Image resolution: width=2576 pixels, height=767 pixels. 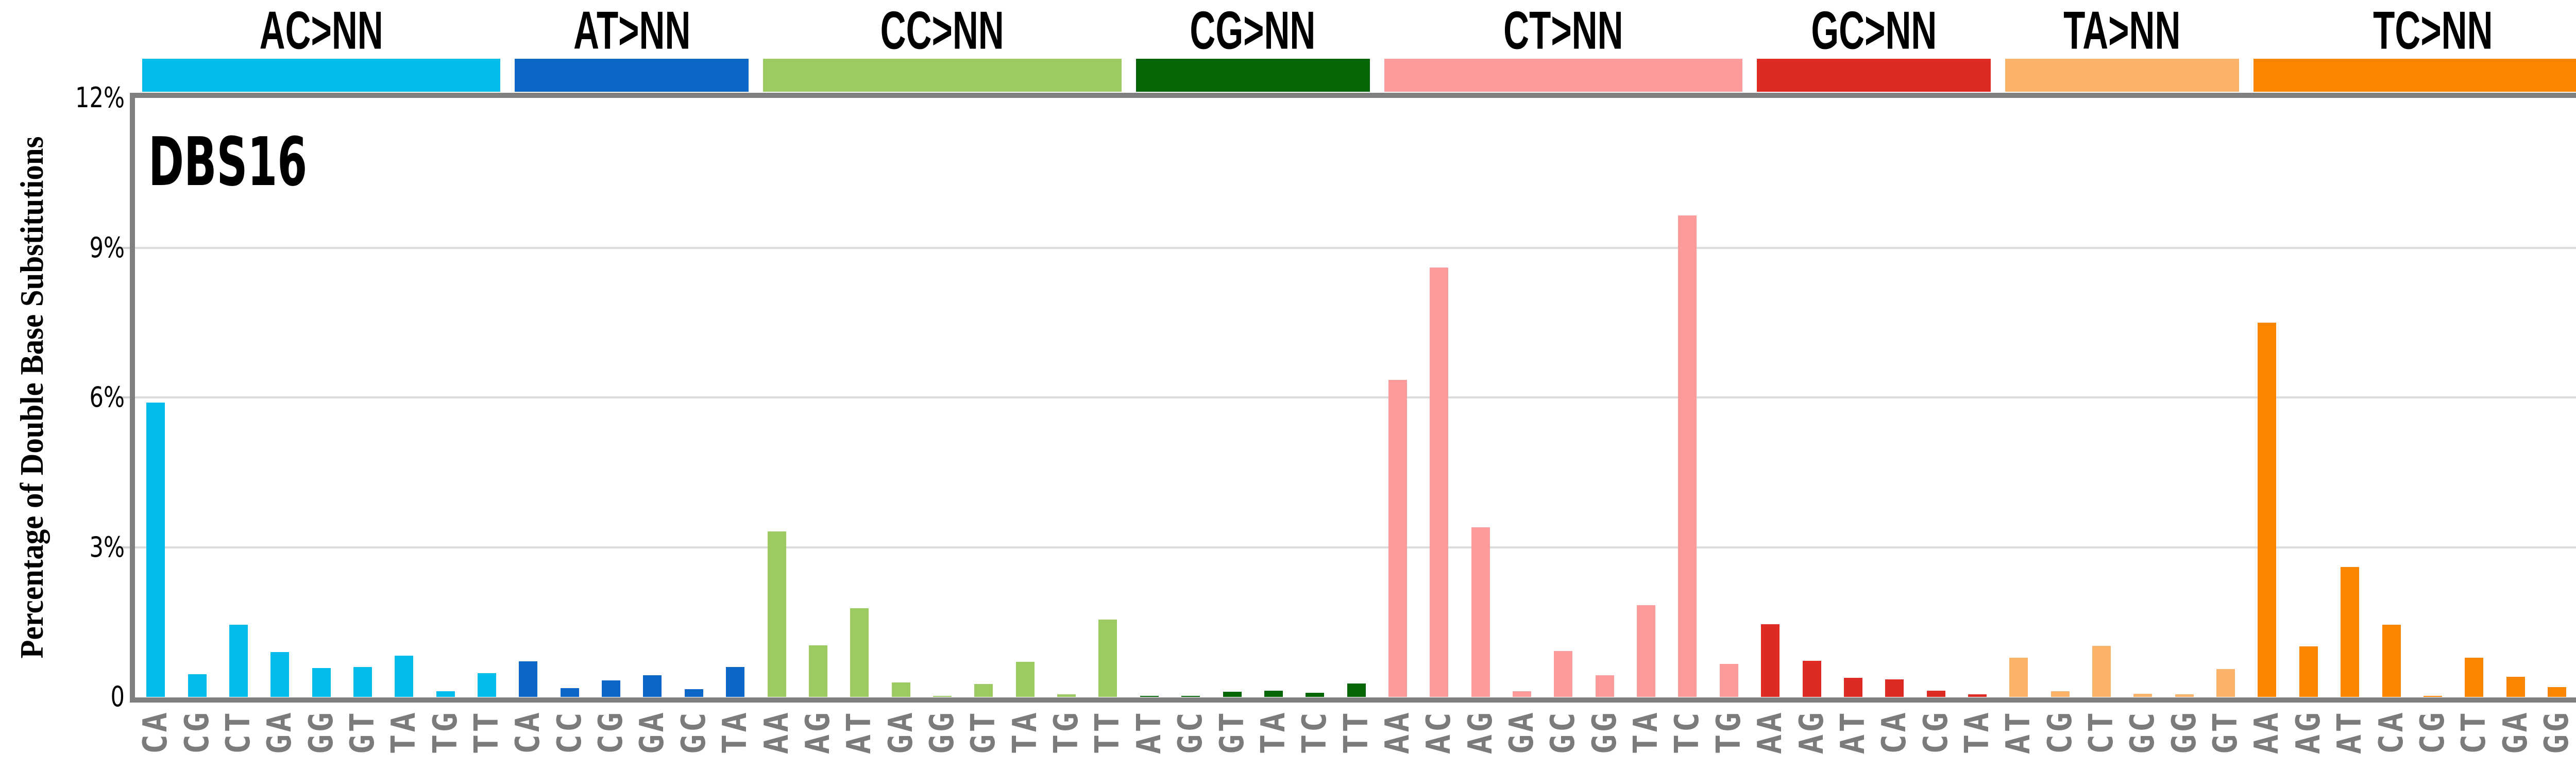 What do you see at coordinates (632, 31) in the screenshot?
I see `group-label-AT>NN: AT>NN` at bounding box center [632, 31].